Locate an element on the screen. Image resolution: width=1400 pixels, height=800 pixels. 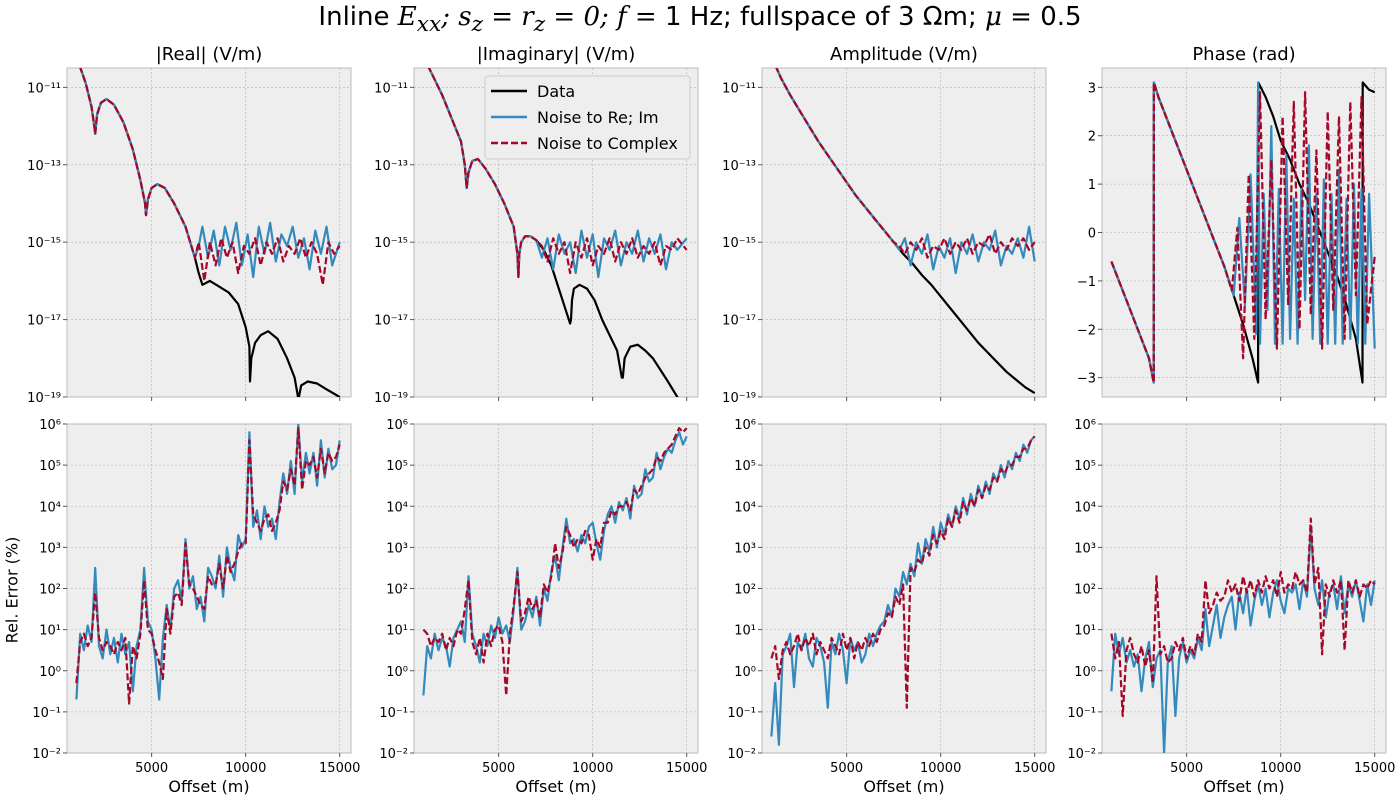
depth-eq: = r is located at coordinates (508, 17).